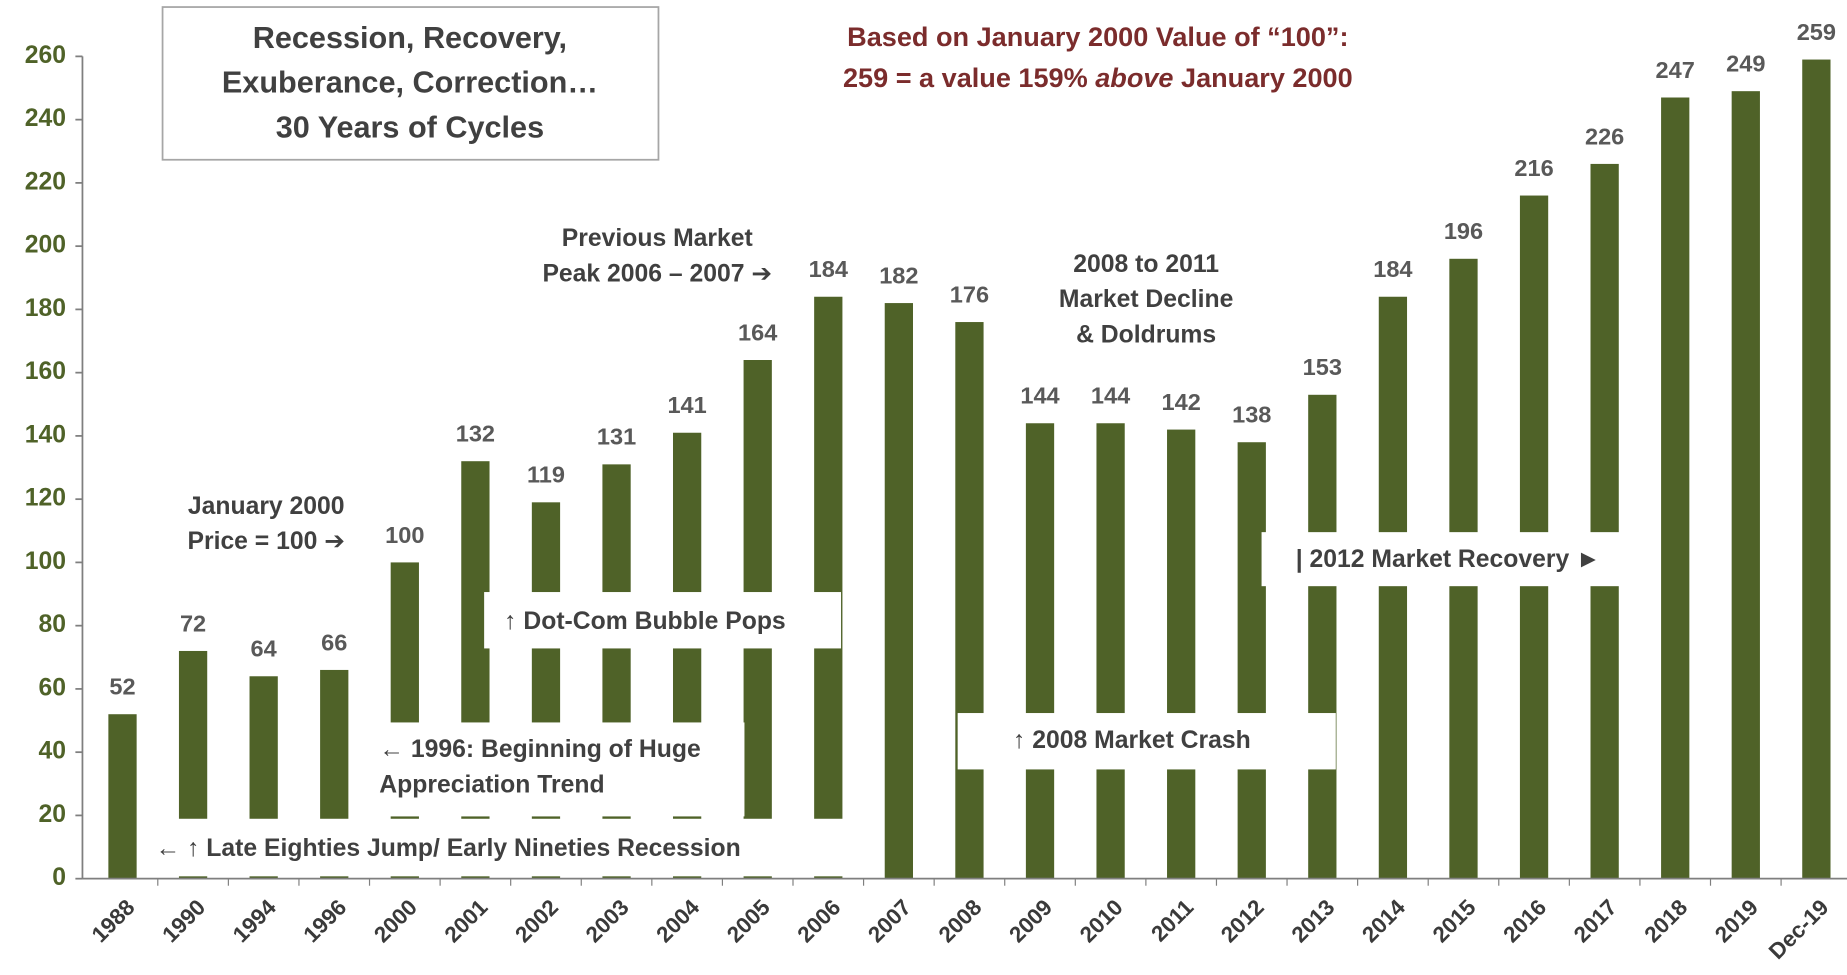 This screenshot has width=1847, height=975. I want to click on value-label: 142, so click(1181, 402).